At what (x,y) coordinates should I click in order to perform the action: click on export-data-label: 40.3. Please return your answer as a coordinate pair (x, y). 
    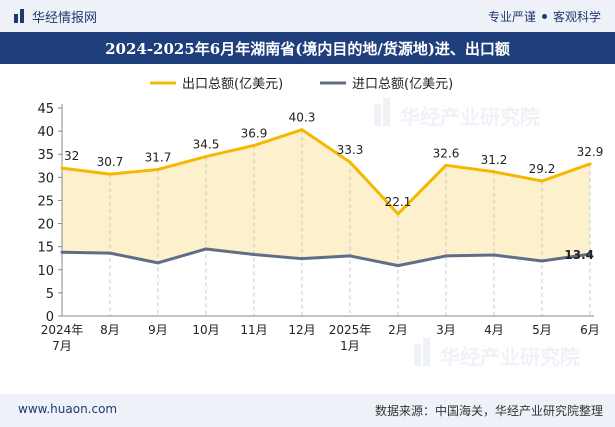
    Looking at the image, I should click on (302, 118).